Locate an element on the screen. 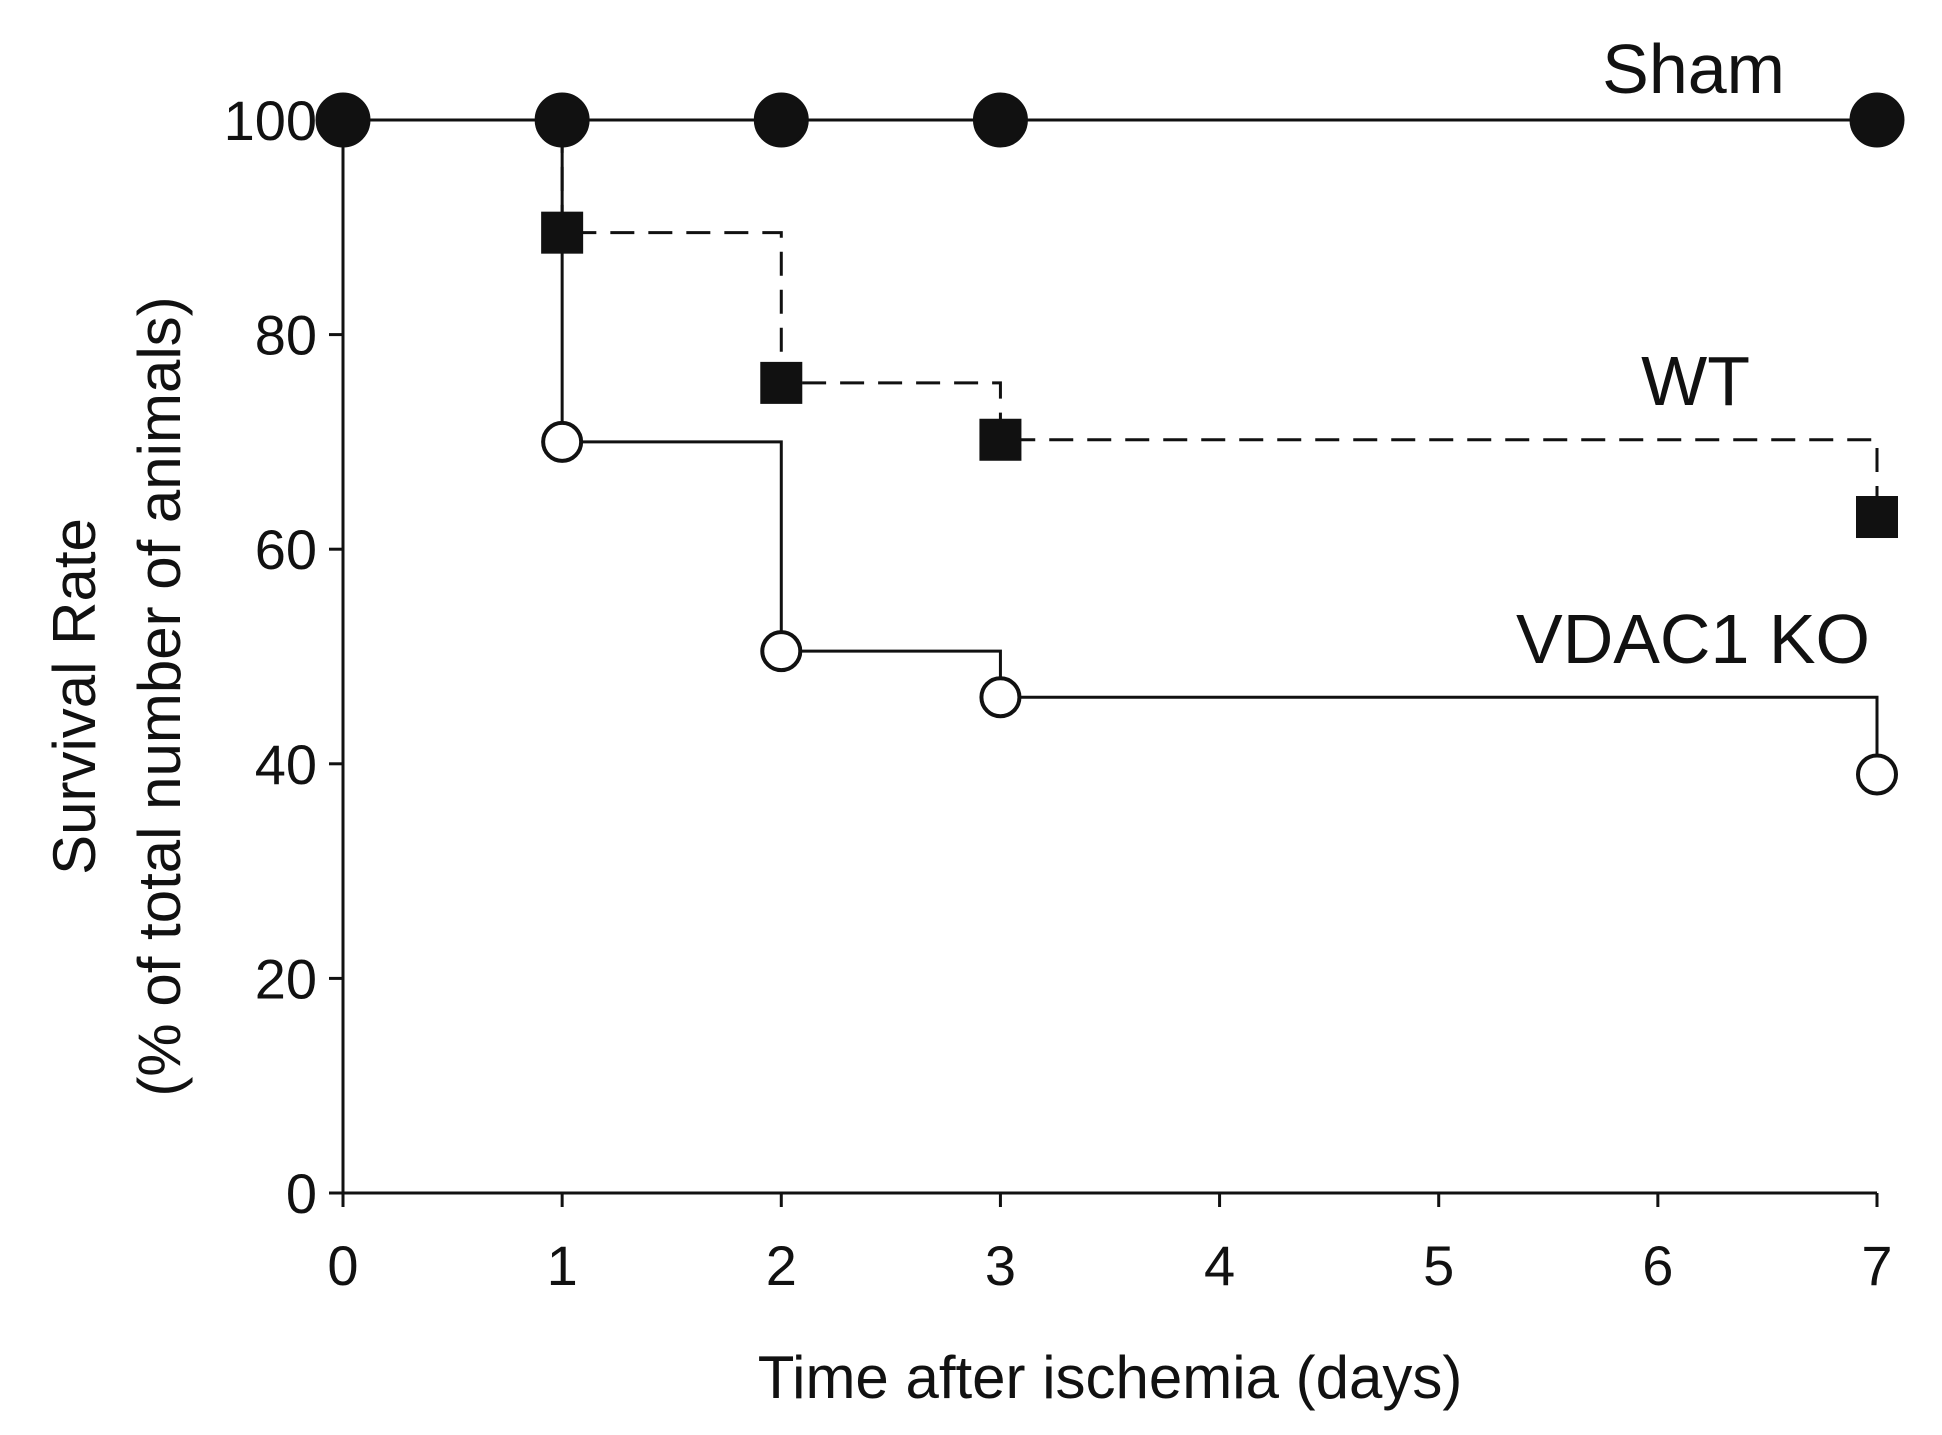  series-label-vdac1-ko: VDAC1 KO is located at coordinates (1693, 639).